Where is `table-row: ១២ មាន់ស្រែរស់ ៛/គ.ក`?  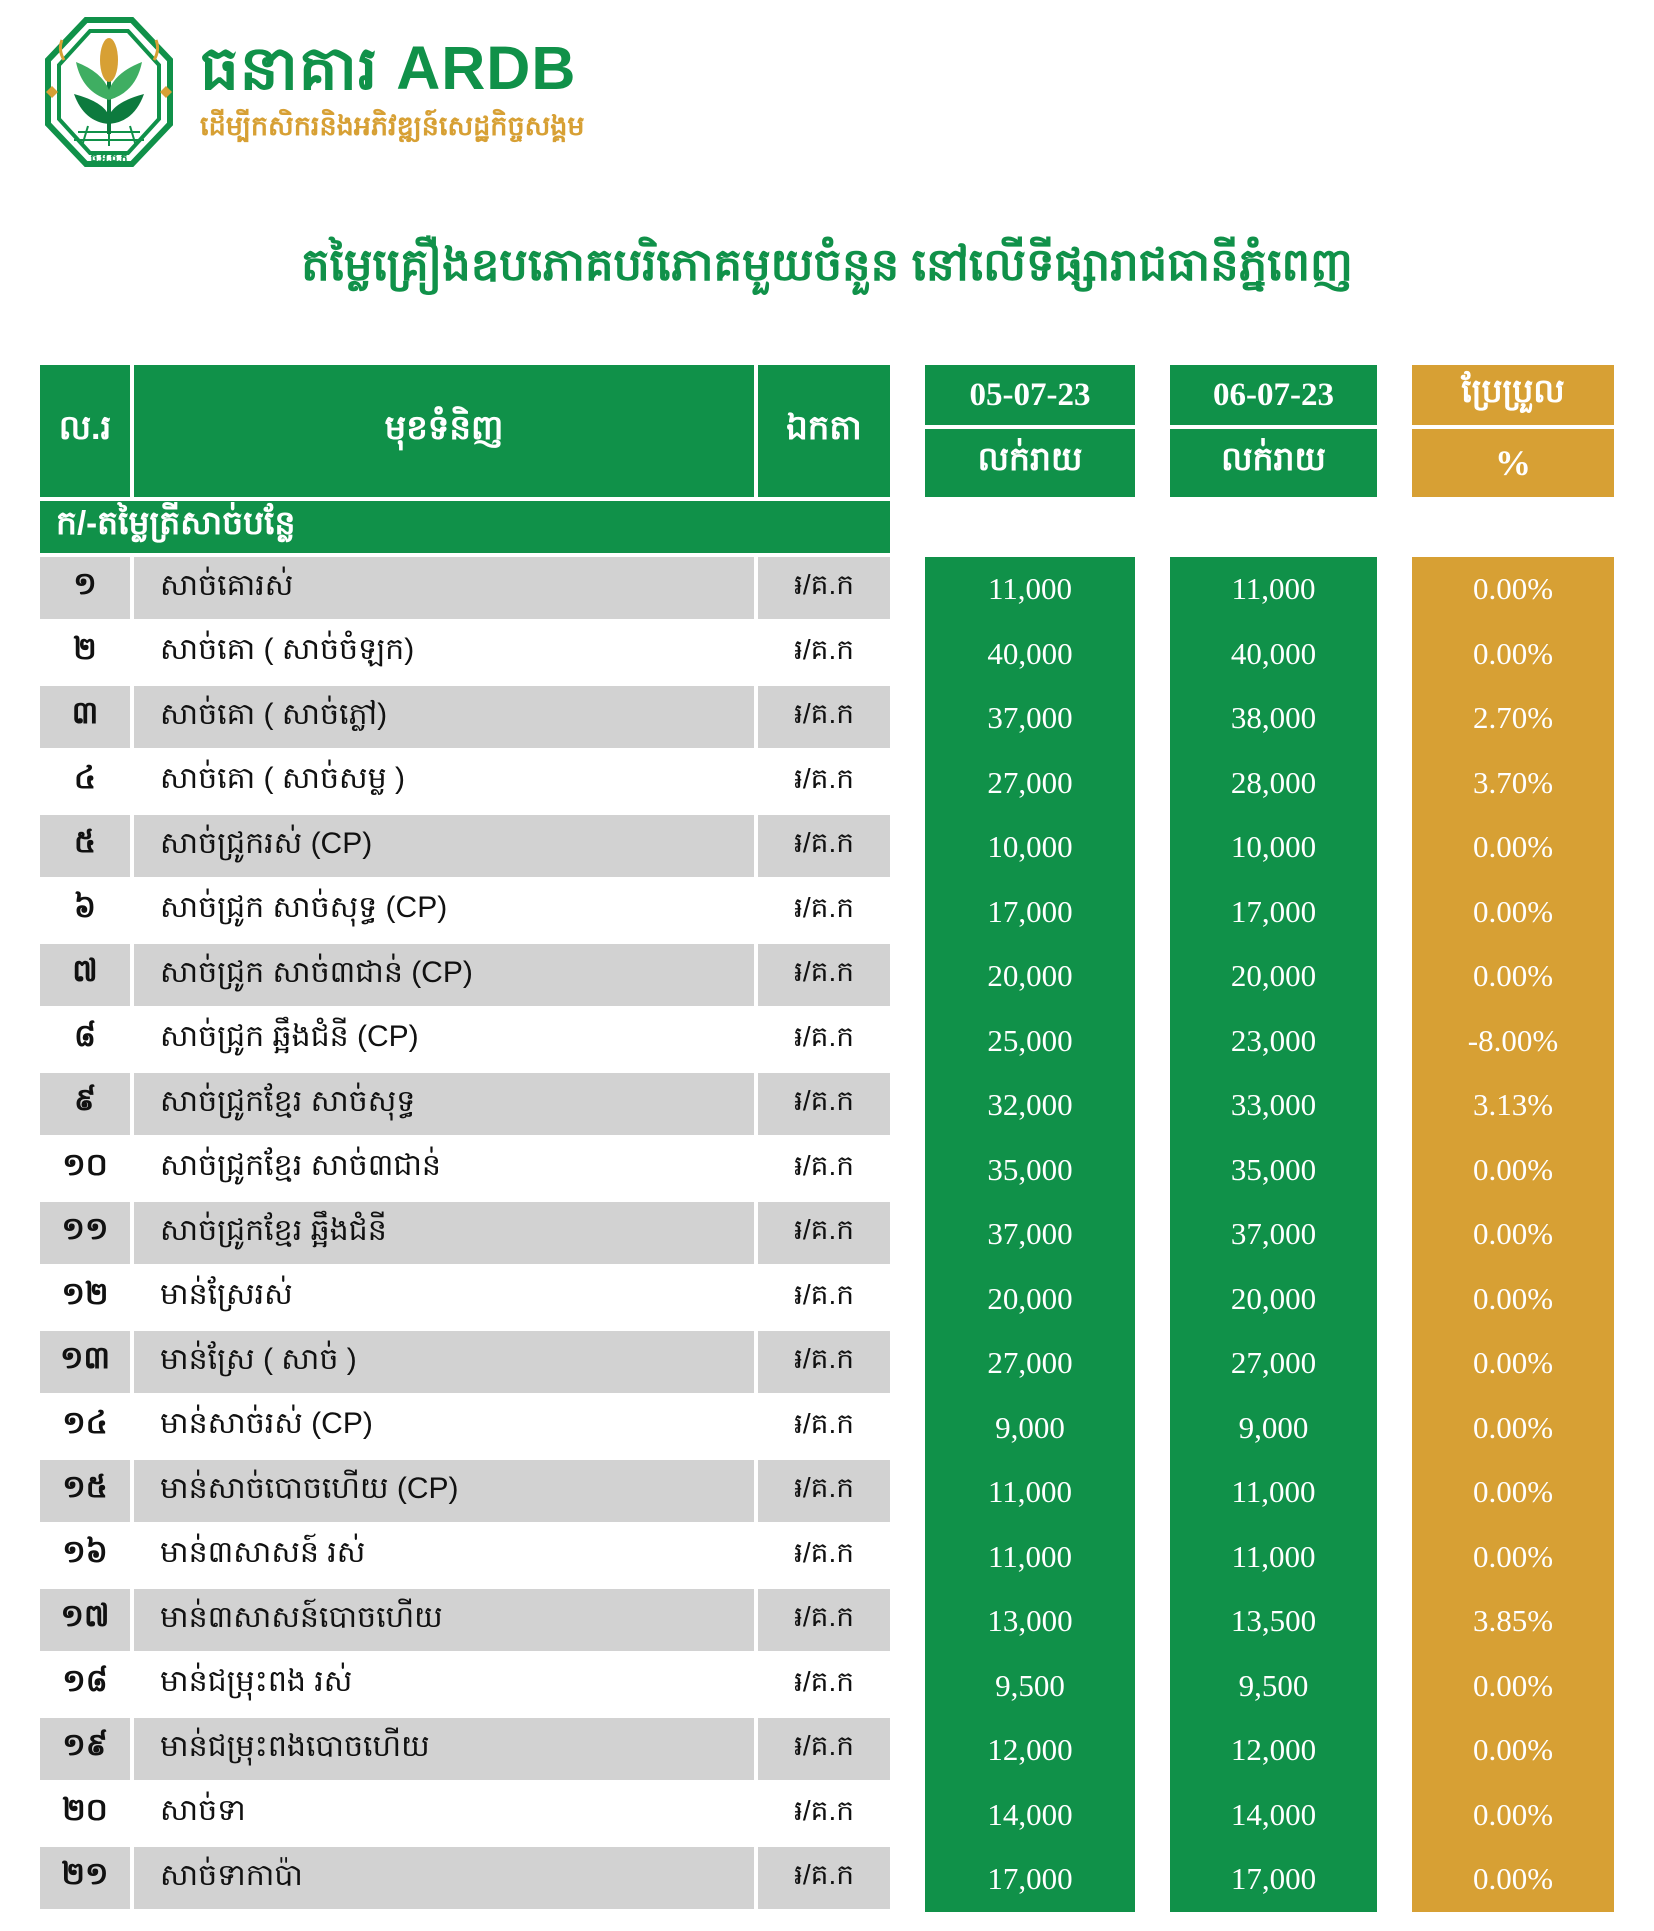
table-row: ១២ មាន់ស្រែរស់ ៛/គ.ក is located at coordinates (465, 1298).